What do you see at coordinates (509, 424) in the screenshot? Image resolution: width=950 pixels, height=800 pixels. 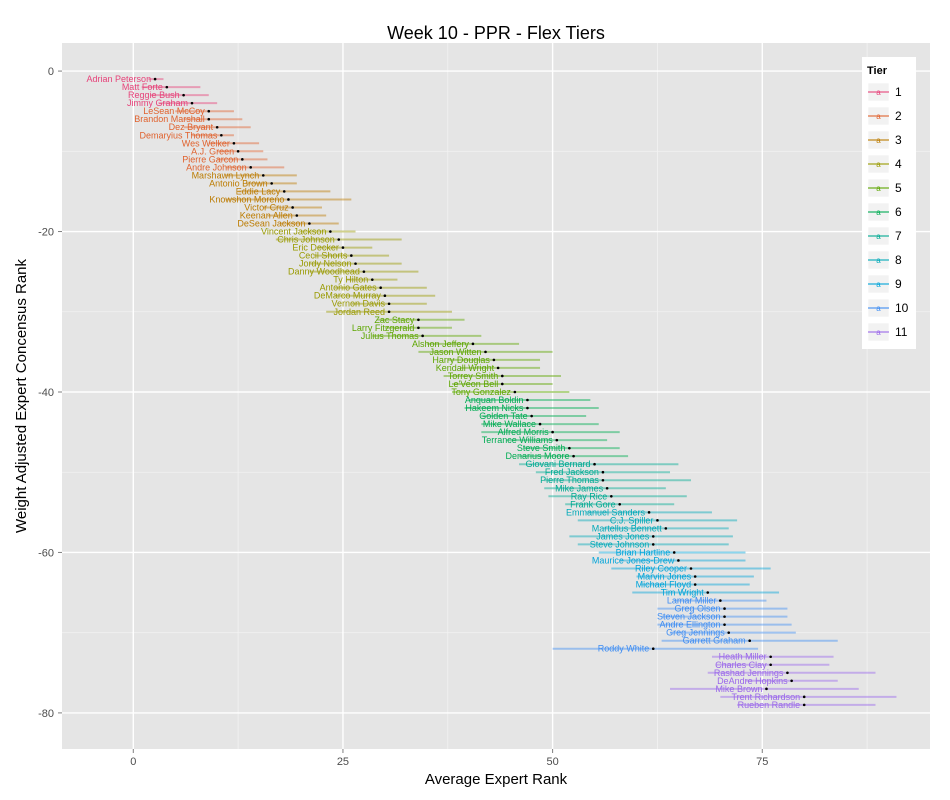 I see `player-label: Mike Wallace` at bounding box center [509, 424].